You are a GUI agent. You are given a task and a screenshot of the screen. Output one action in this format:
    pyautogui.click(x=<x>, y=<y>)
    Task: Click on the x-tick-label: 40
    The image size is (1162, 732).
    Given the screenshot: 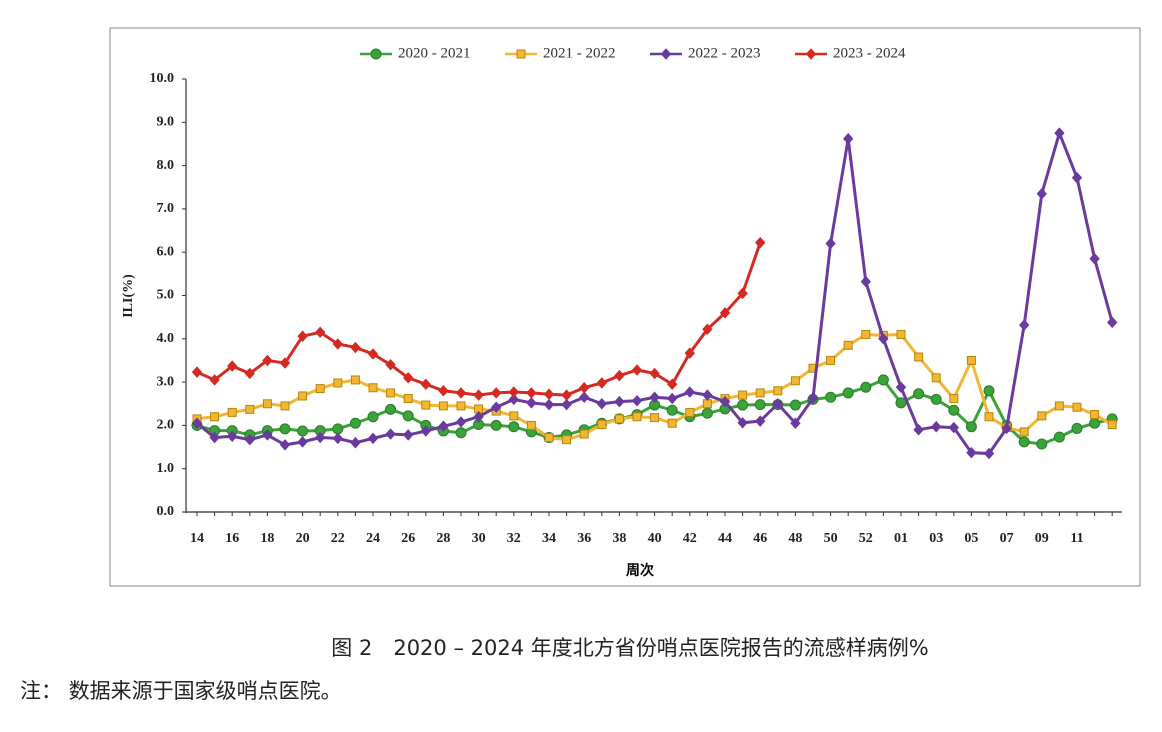 What is the action you would take?
    pyautogui.click(x=655, y=538)
    